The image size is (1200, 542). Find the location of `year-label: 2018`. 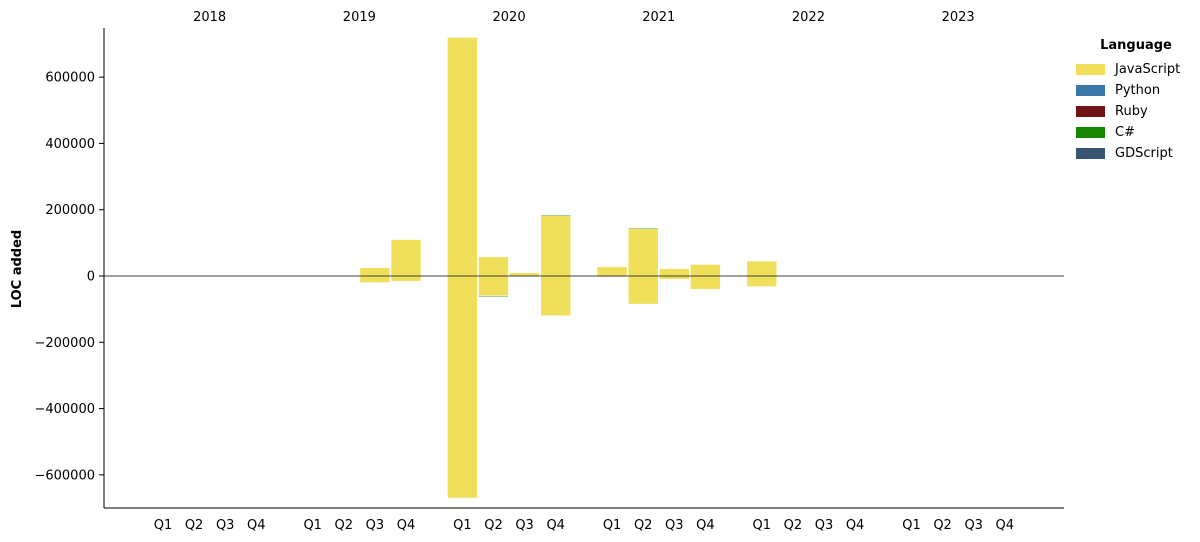

year-label: 2018 is located at coordinates (209, 17).